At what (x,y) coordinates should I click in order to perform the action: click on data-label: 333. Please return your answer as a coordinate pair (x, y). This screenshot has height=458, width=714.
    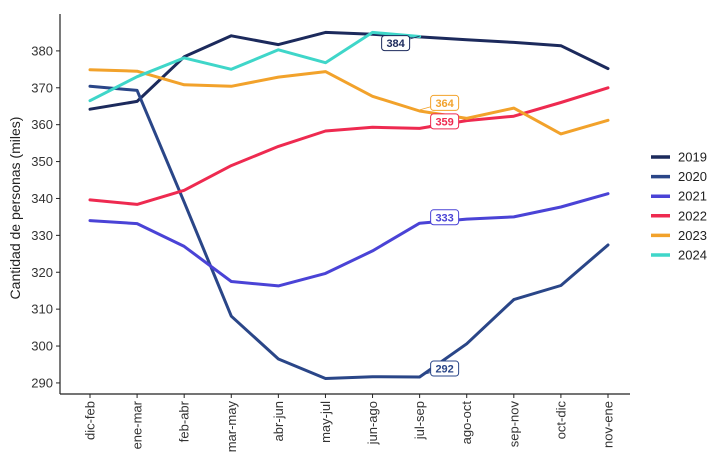
    Looking at the image, I should click on (439, 217).